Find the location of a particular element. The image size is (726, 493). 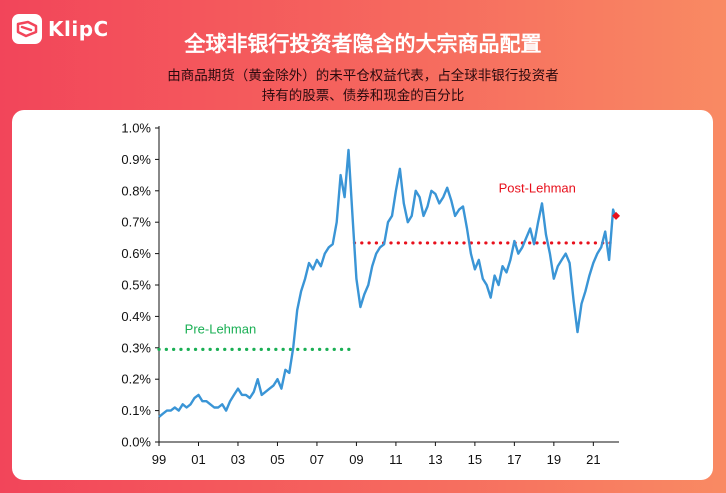

klipc-logo-icon is located at coordinates (27, 29).